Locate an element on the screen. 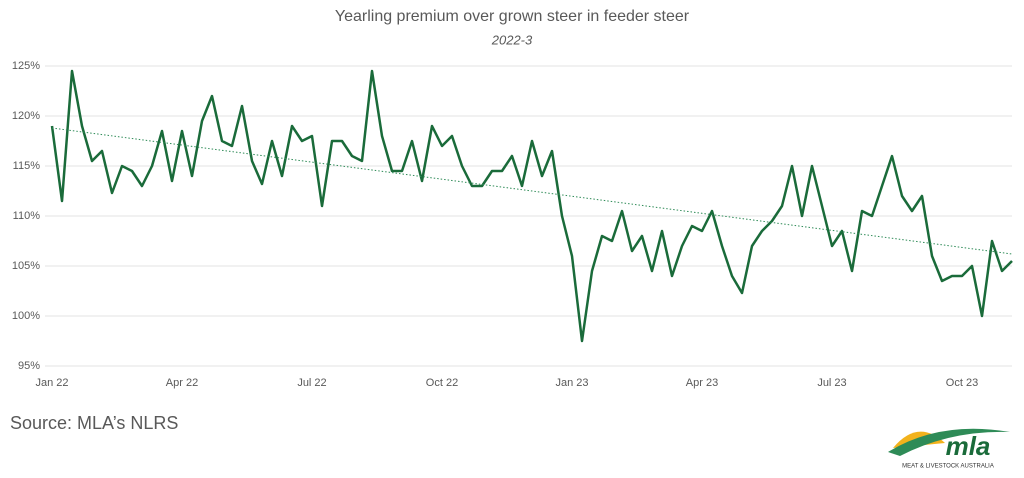 The width and height of the screenshot is (1024, 478). x-tick-label: Jan 22 is located at coordinates (51, 383).